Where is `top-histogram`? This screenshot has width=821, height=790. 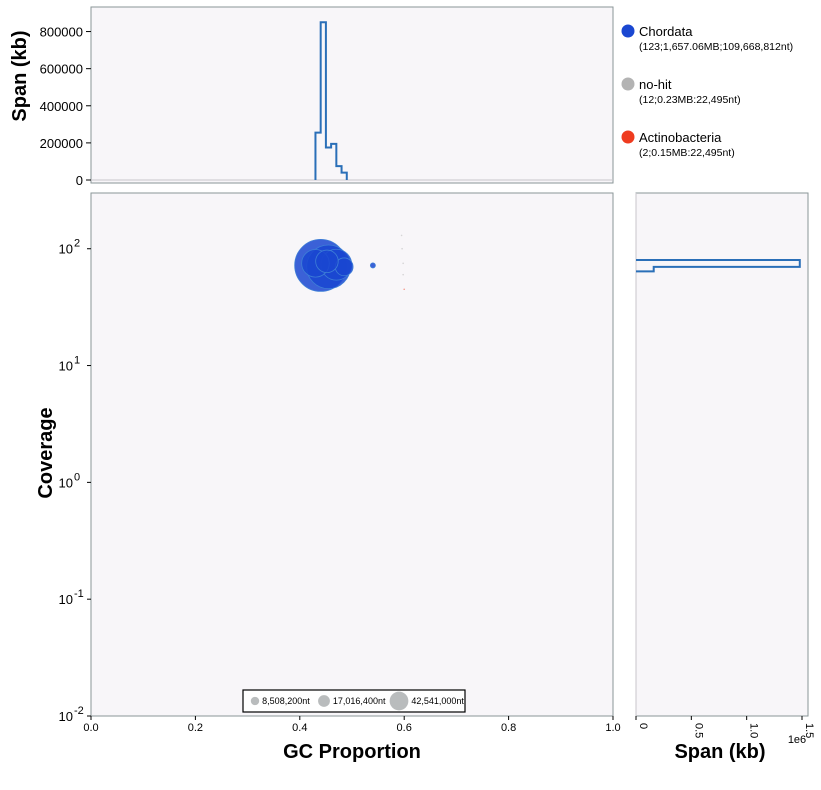 top-histogram is located at coordinates (352, 101).